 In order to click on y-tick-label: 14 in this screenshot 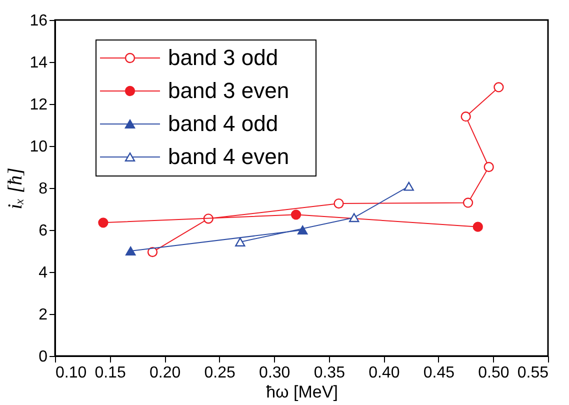, I will do `click(39, 63)`.